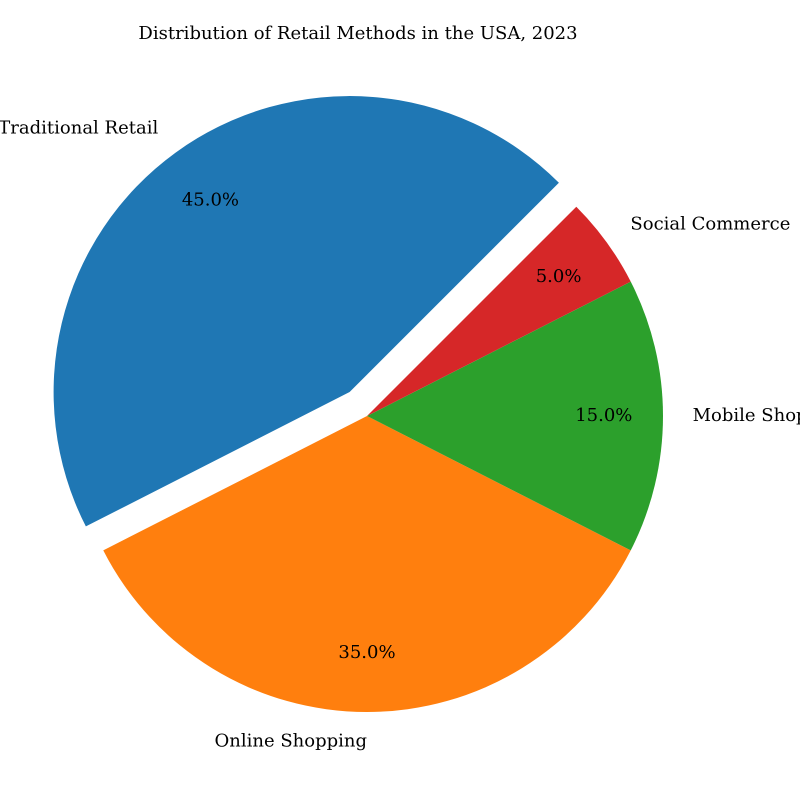 The height and width of the screenshot is (800, 800). I want to click on slice-mobile-shopping, so click(515, 416).